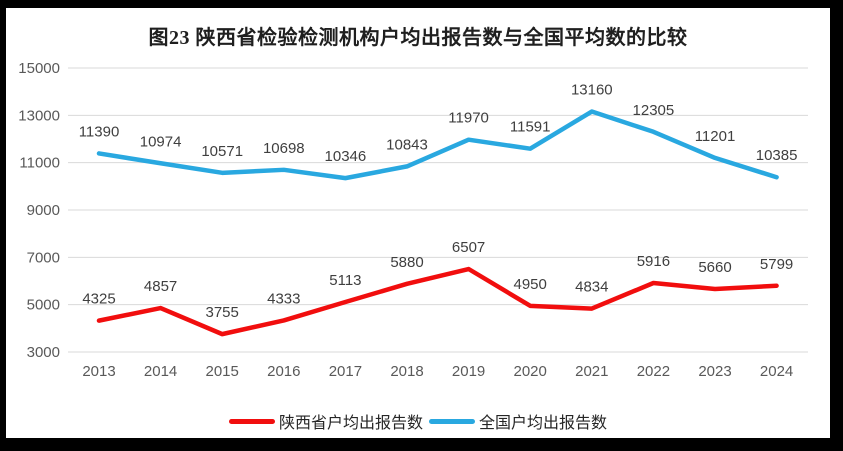 This screenshot has height=451, width=843. What do you see at coordinates (222, 312) in the screenshot?
I see `data-label: 3755` at bounding box center [222, 312].